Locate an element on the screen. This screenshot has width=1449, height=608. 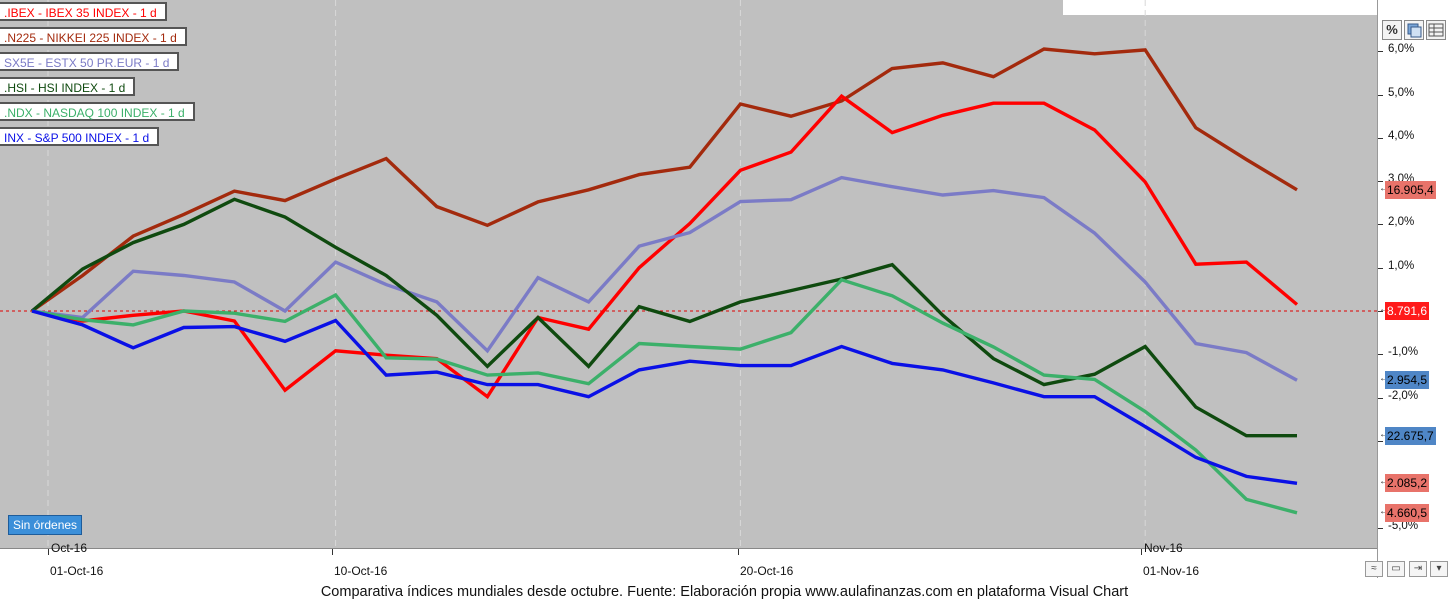
menu-icon: ▾ is located at coordinates (1439, 569).